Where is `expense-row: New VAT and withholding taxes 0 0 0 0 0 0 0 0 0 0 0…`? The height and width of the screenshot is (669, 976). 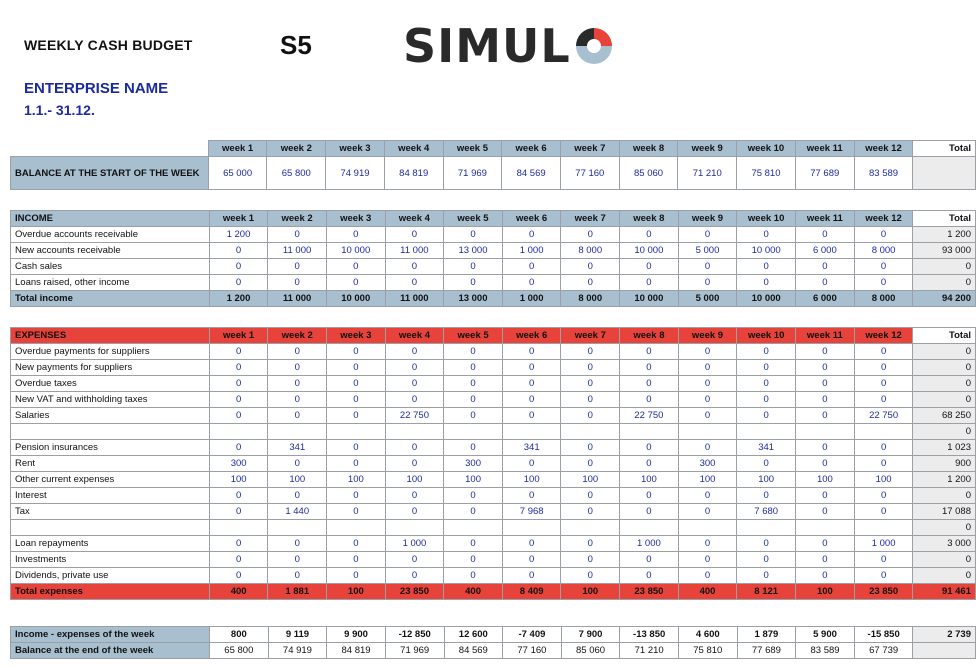 expense-row: New VAT and withholding taxes 0 0 0 0 0 0 0 0 0 0 0… is located at coordinates (493, 399).